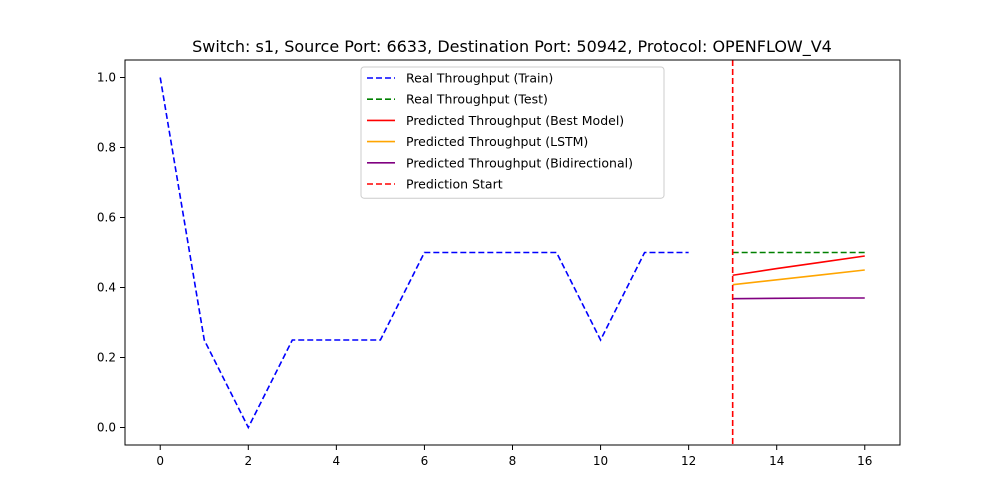  Describe the element at coordinates (106, 148) in the screenshot. I see `y-tick-label: 0.8` at that location.